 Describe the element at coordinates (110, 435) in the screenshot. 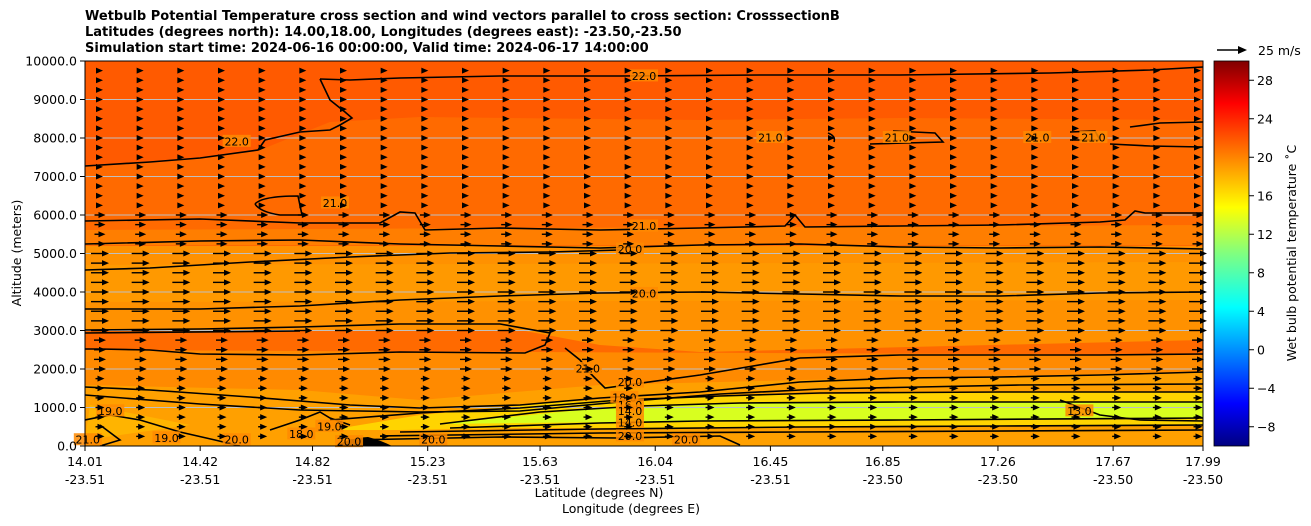

I see `contour-19-left2` at that location.